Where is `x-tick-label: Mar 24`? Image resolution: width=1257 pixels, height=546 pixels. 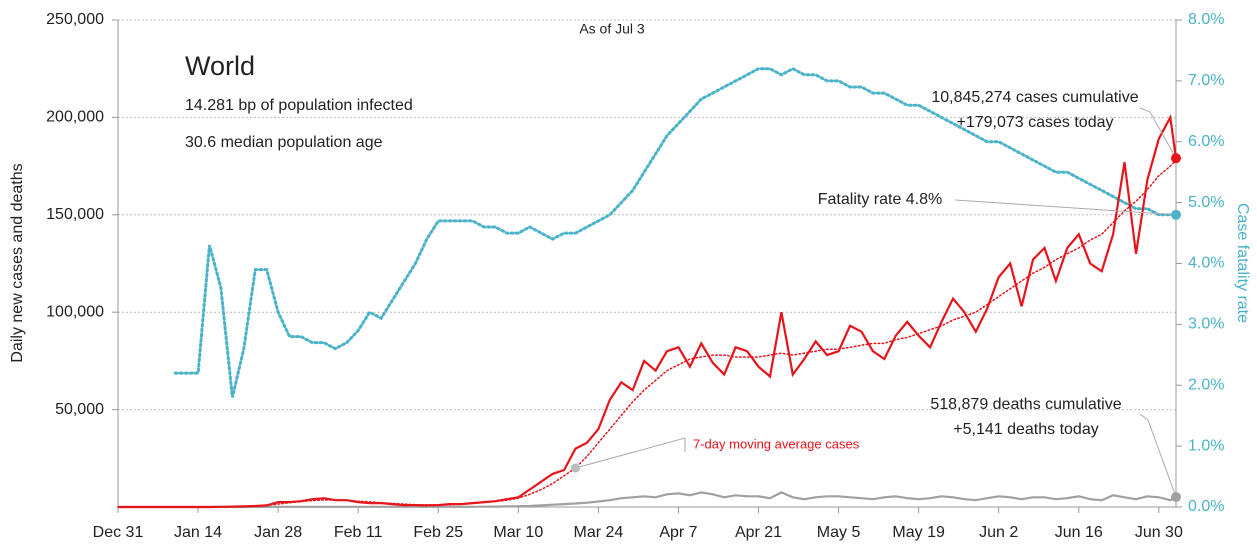 x-tick-label: Mar 24 is located at coordinates (598, 532).